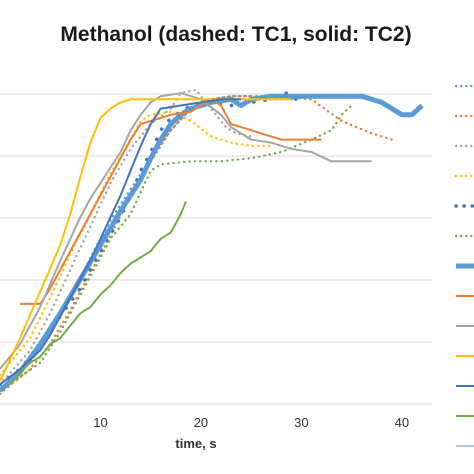 The image size is (474, 474). I want to click on legend, so click(464, 265).